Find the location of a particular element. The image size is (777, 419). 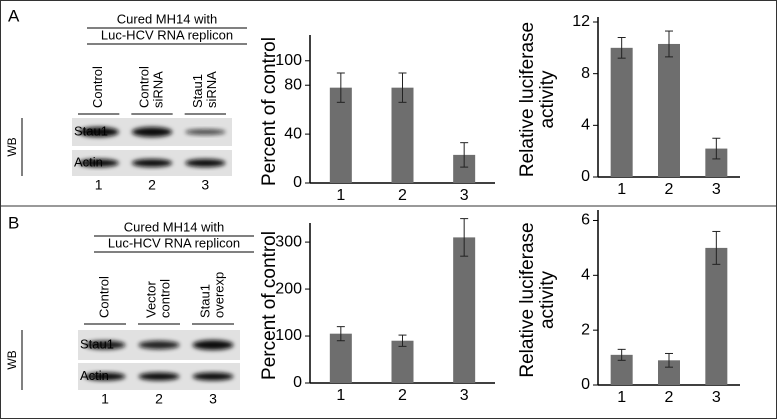

y-tick-label: 2 is located at coordinates (585, 329).